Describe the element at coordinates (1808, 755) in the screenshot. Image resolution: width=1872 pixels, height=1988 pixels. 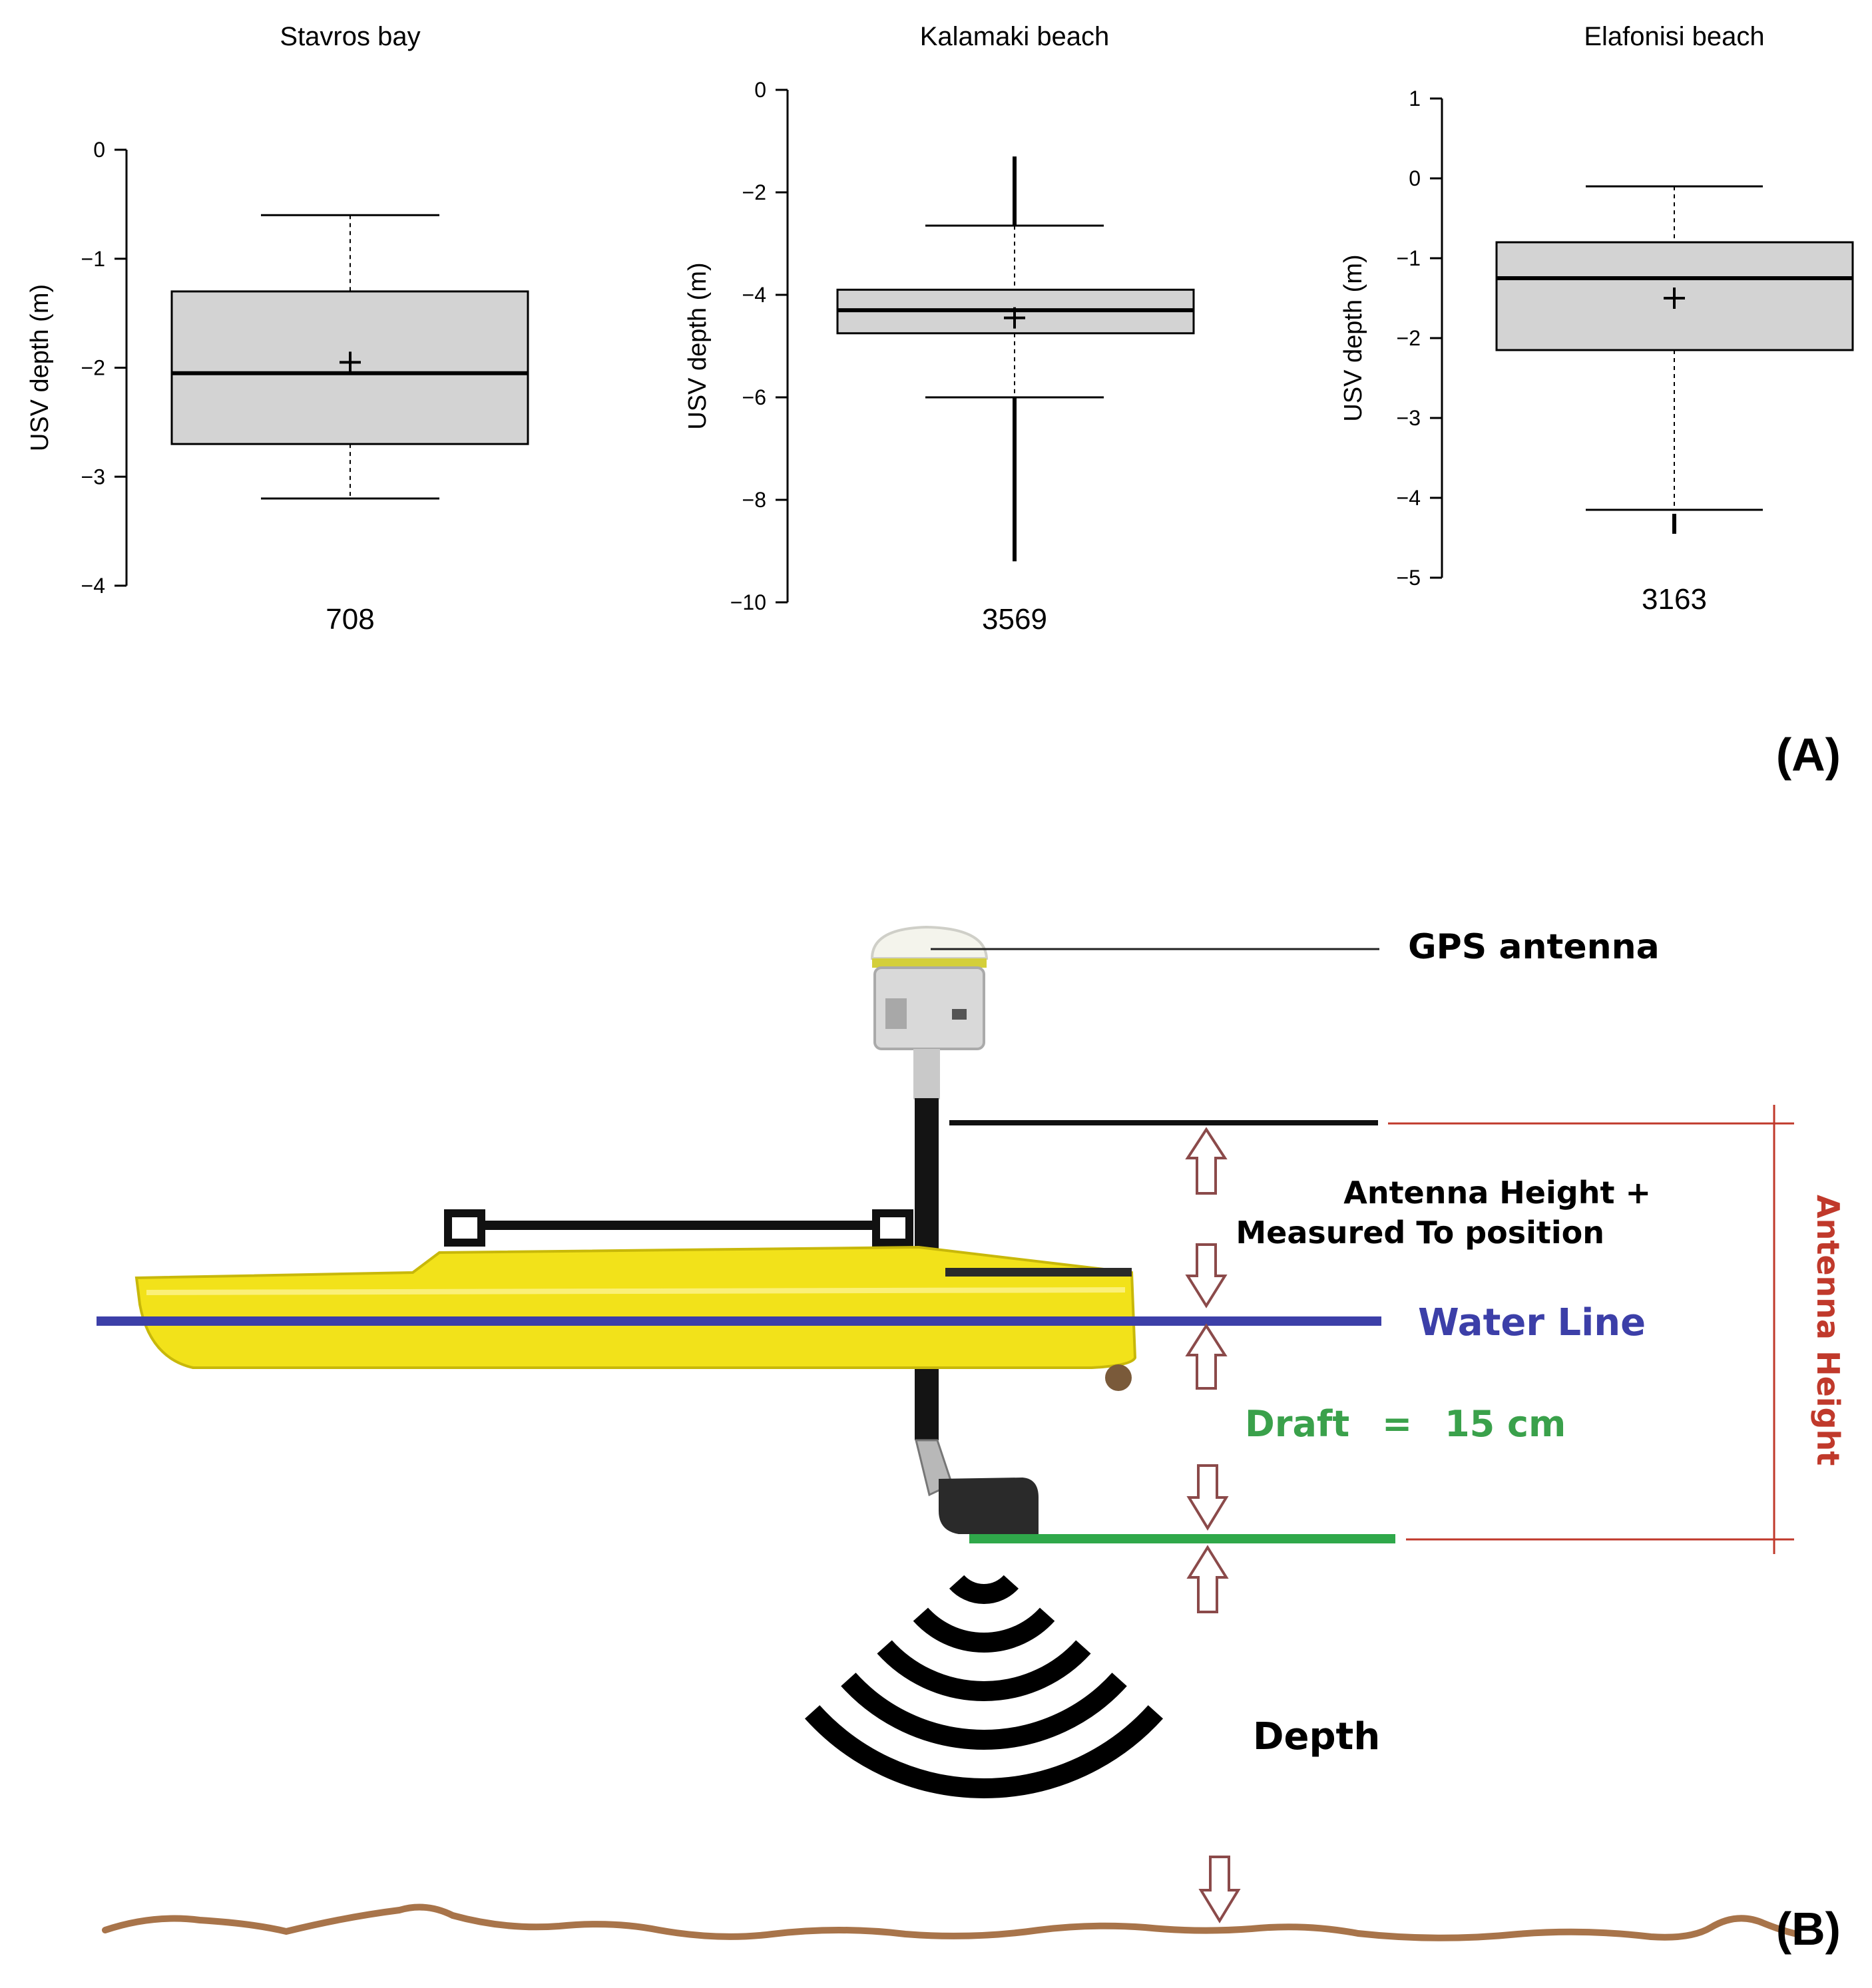
I see `panel-a-label: (A)` at that location.